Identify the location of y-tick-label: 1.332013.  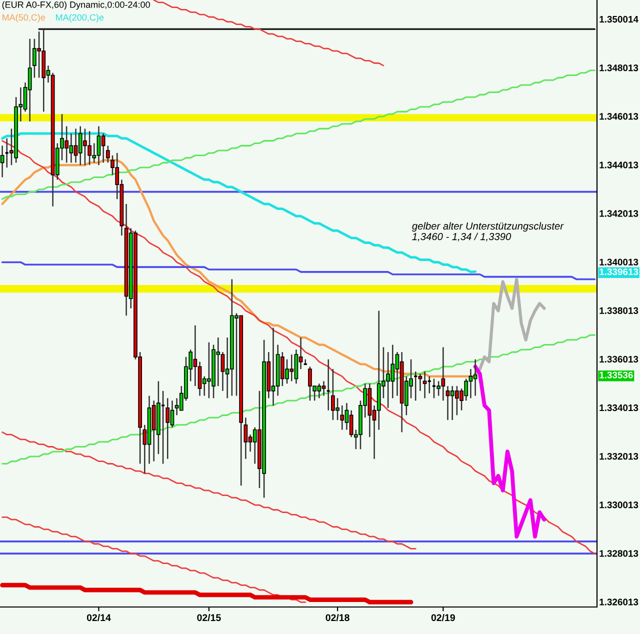
(619, 456).